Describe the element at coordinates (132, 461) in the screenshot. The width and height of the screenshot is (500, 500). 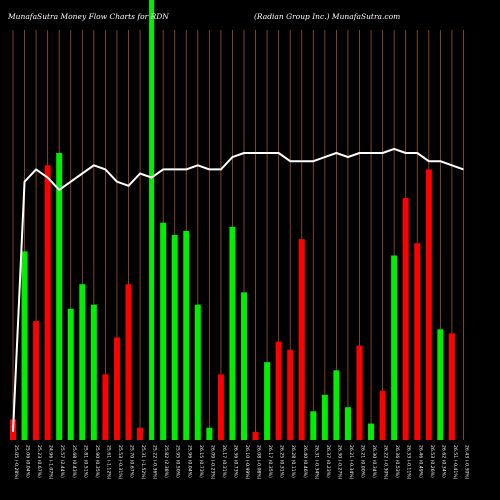
I see `x-tick-label: 25.70 (0.67%)` at that location.